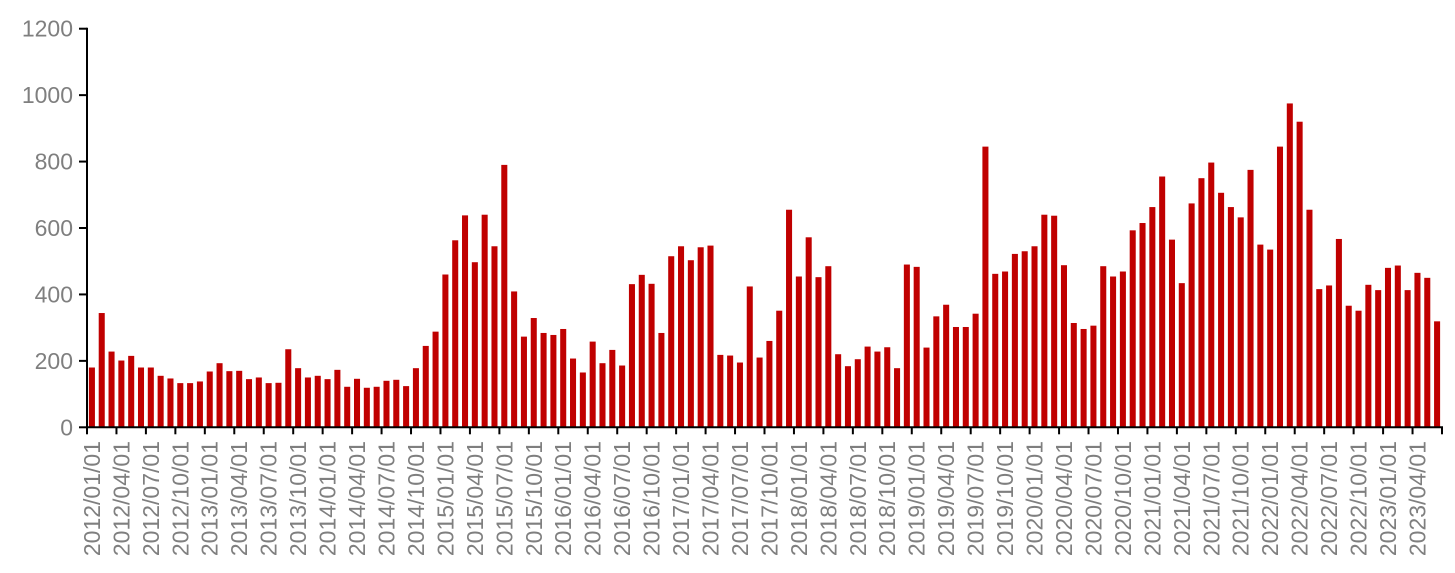 The height and width of the screenshot is (573, 1455). Describe the element at coordinates (1152, 498) in the screenshot. I see `x-tick-label: 2021/01/01` at that location.